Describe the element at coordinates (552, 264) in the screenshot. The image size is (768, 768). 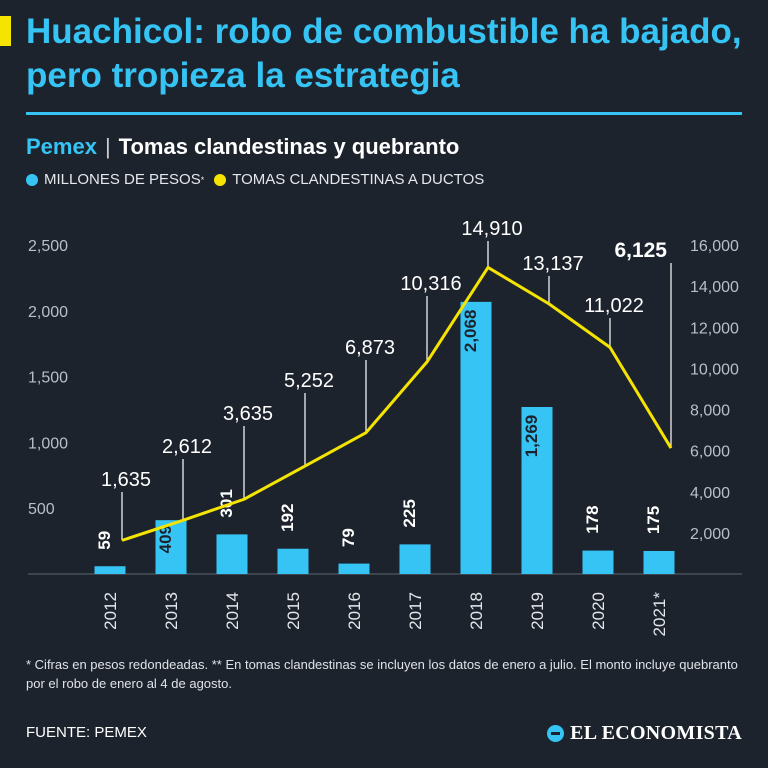
I see `line-value-label: 13,137` at that location.